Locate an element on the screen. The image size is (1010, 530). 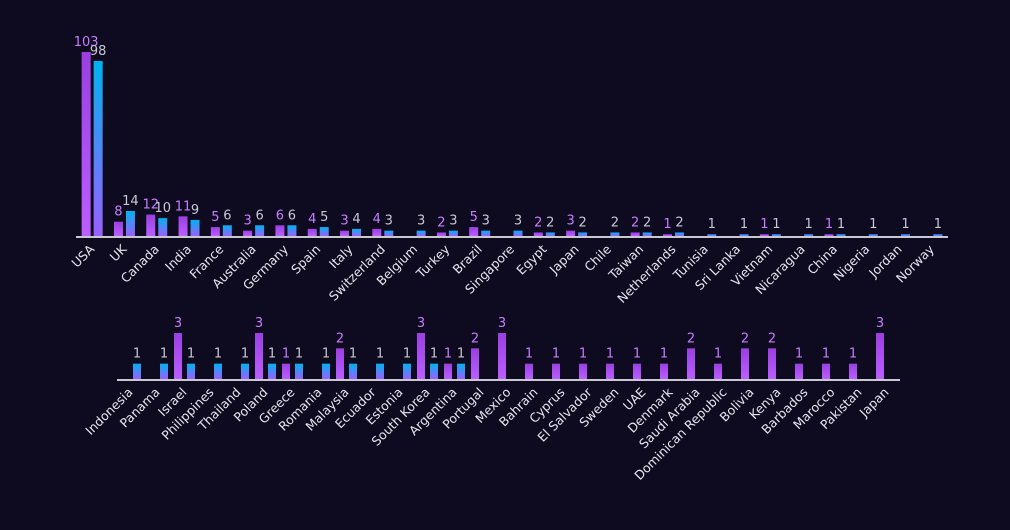
data-label: 4 is located at coordinates (377, 219).